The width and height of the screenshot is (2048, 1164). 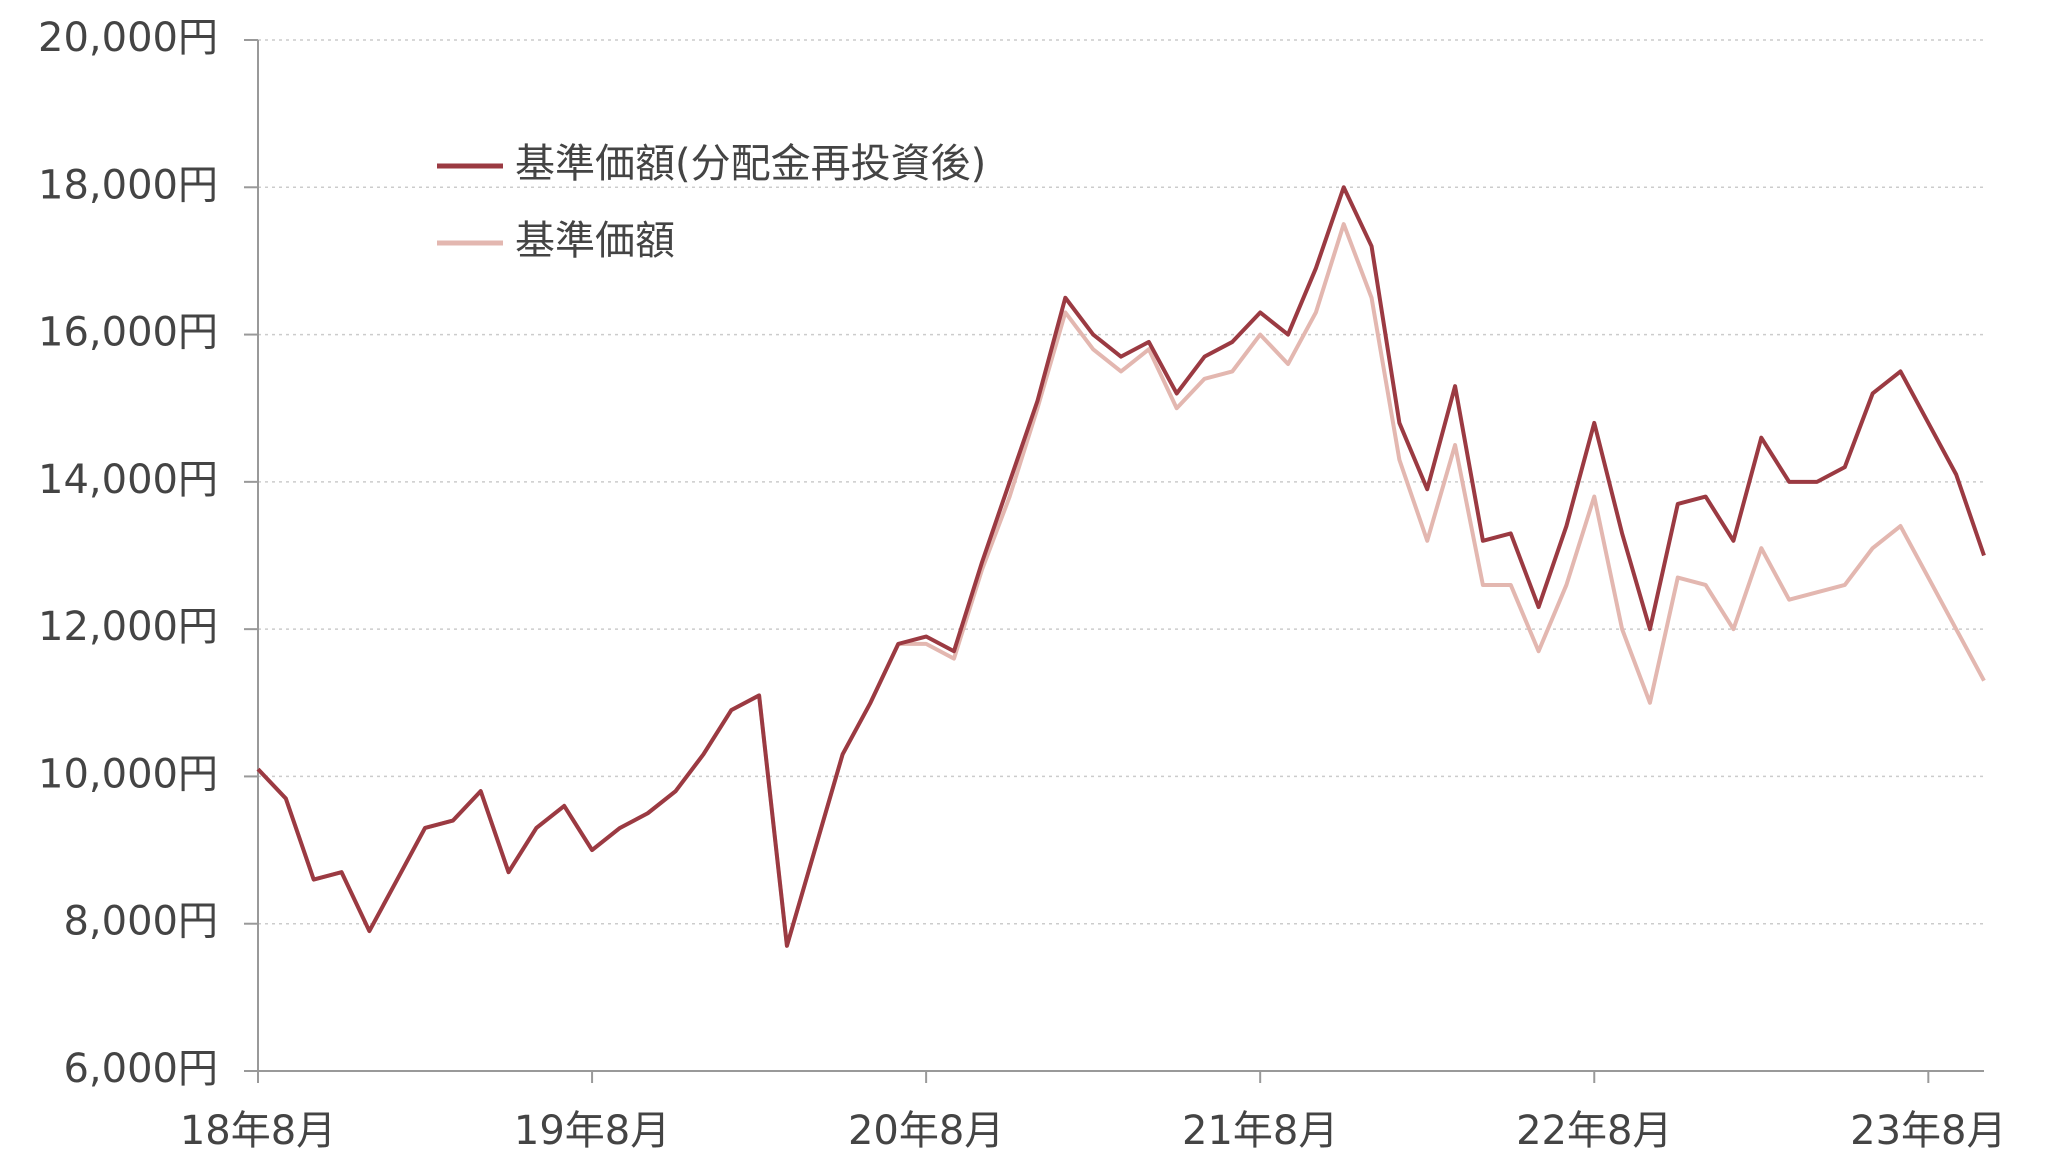 I want to click on x-tick-label: 21年8月, so click(x=1260, y=1131).